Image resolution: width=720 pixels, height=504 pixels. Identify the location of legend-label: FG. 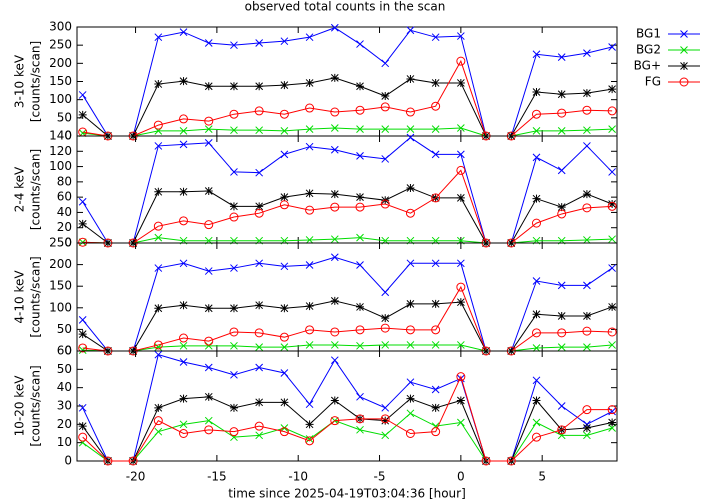
(653, 82).